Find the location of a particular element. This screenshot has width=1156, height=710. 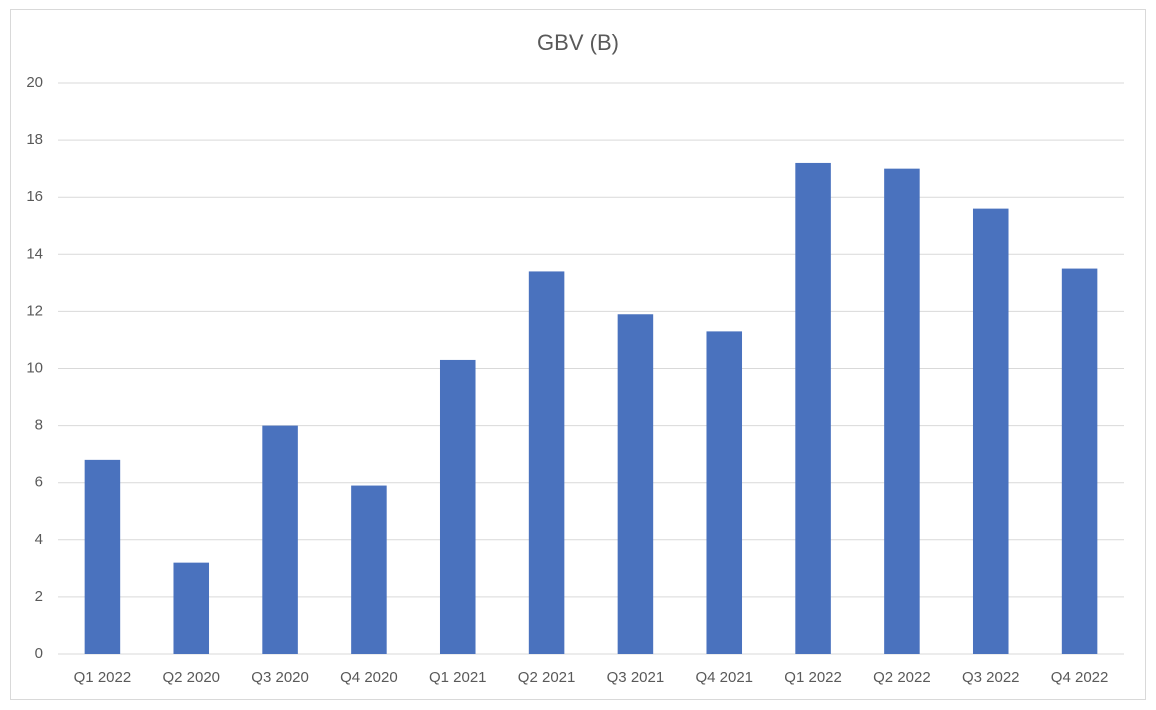

y-tick-label: 6 is located at coordinates (39, 482).